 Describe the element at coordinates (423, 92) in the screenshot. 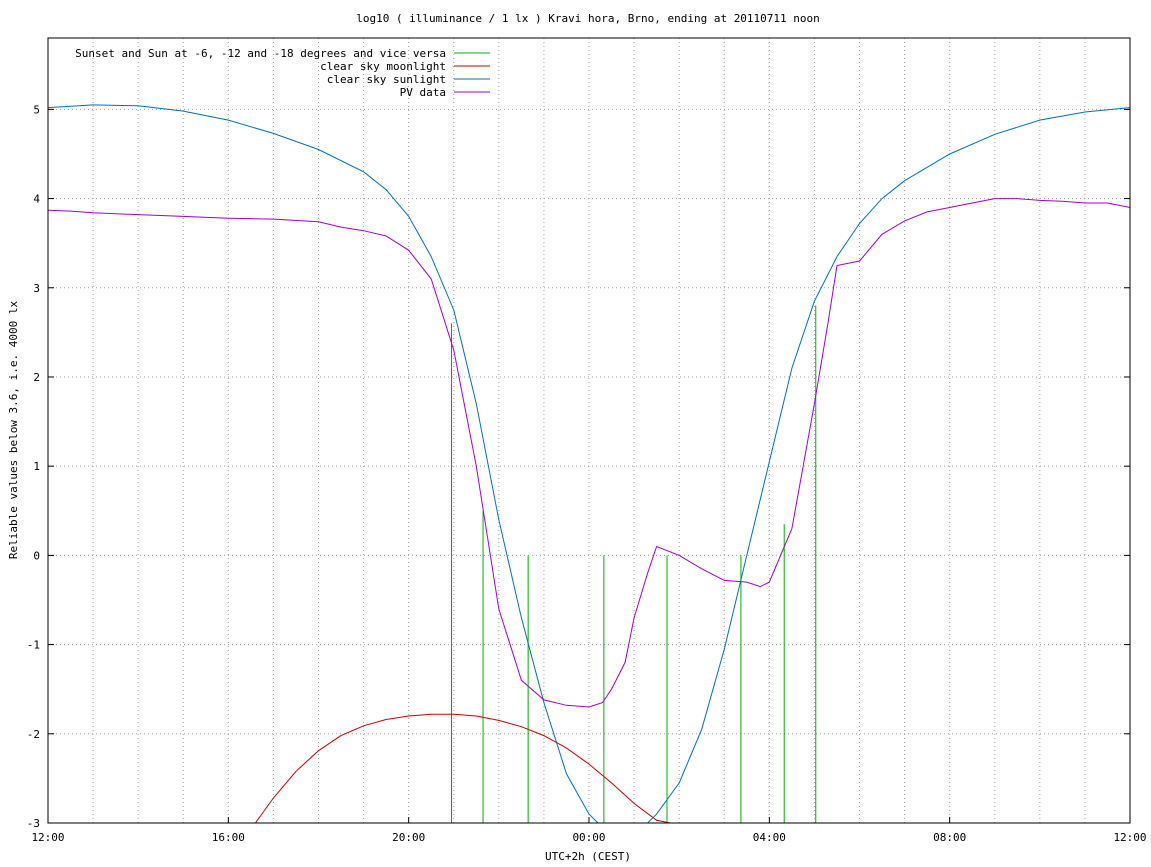

I see `legend-label: PV data` at that location.